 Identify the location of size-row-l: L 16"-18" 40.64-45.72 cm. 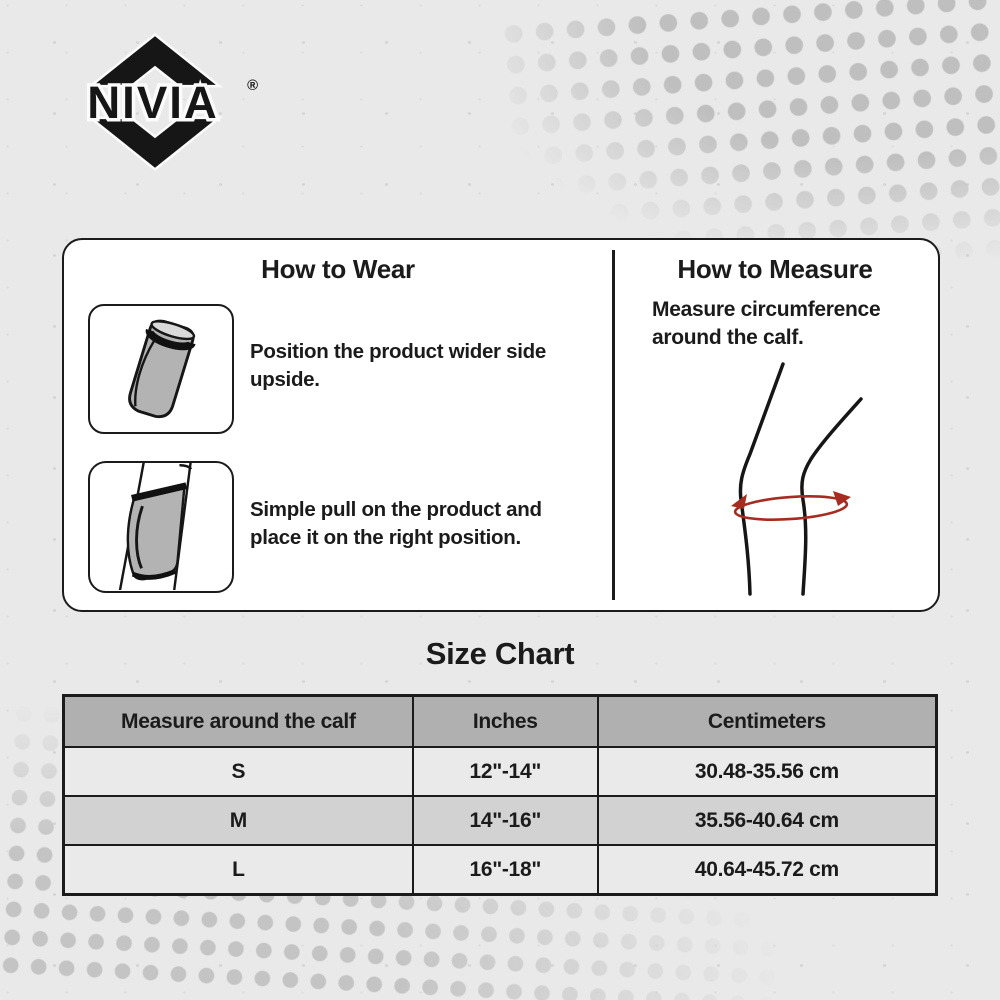
(500, 870).